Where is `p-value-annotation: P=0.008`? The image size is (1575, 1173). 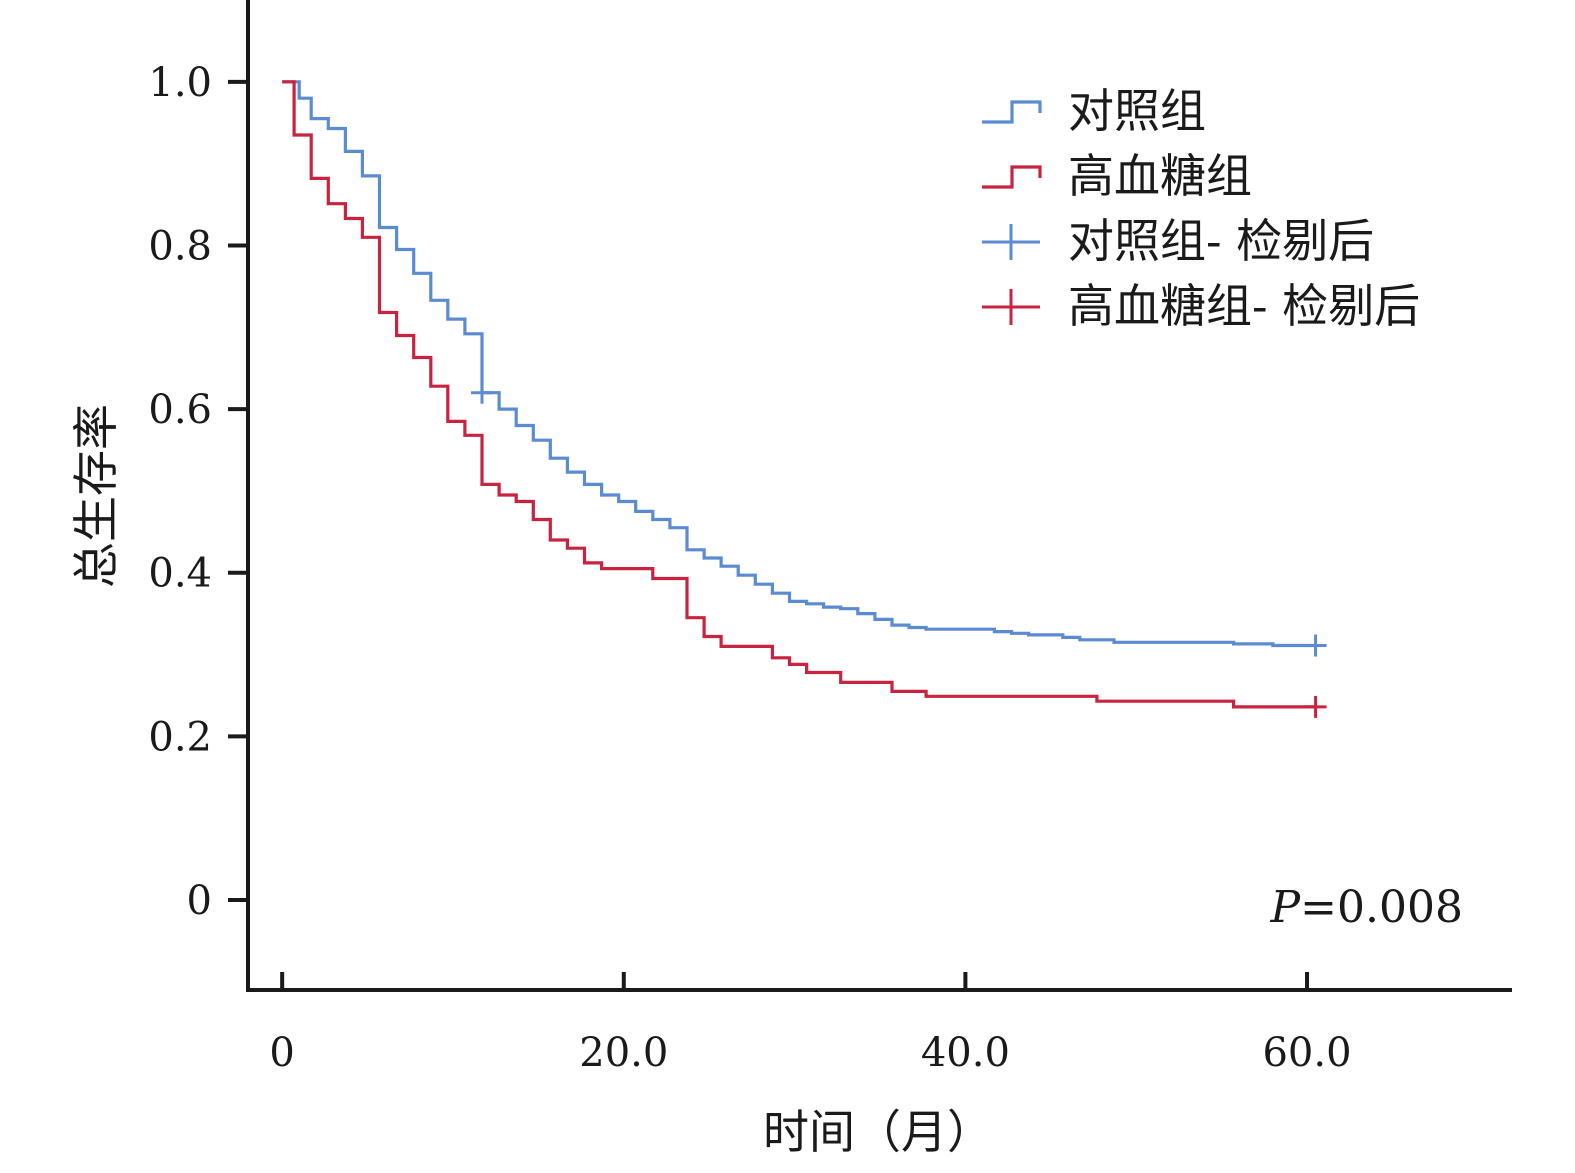 p-value-annotation: P=0.008 is located at coordinates (1366, 907).